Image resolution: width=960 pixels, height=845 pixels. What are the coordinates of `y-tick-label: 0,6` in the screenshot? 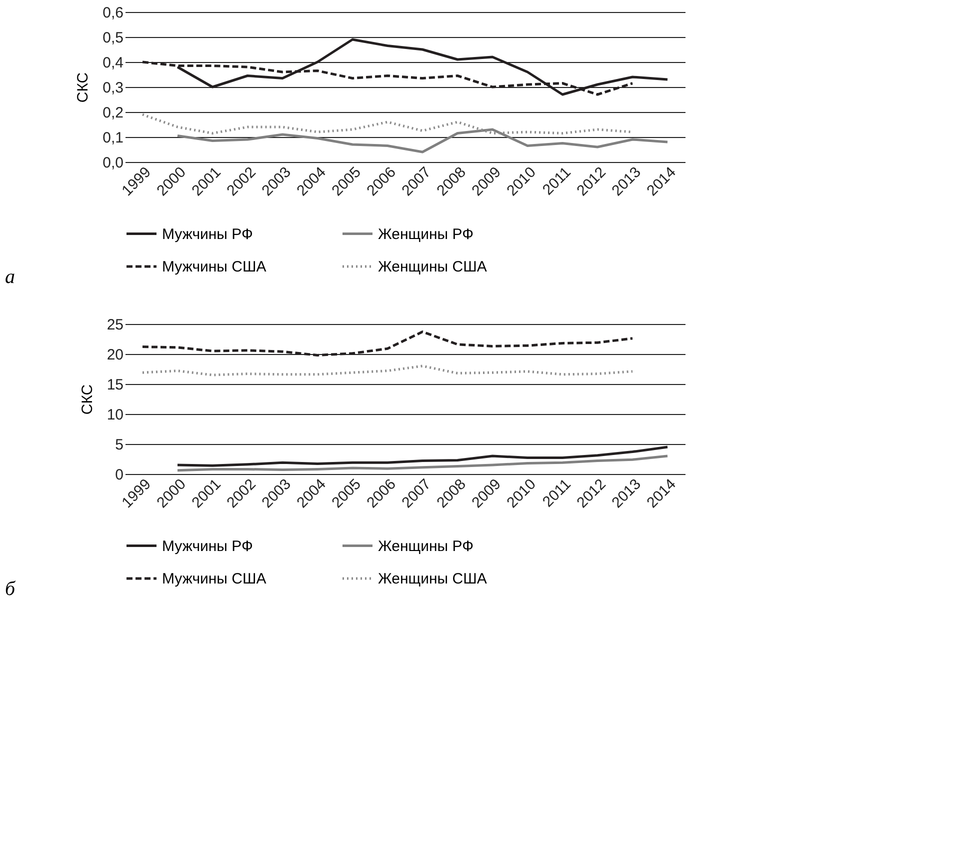 It's located at (113, 13).